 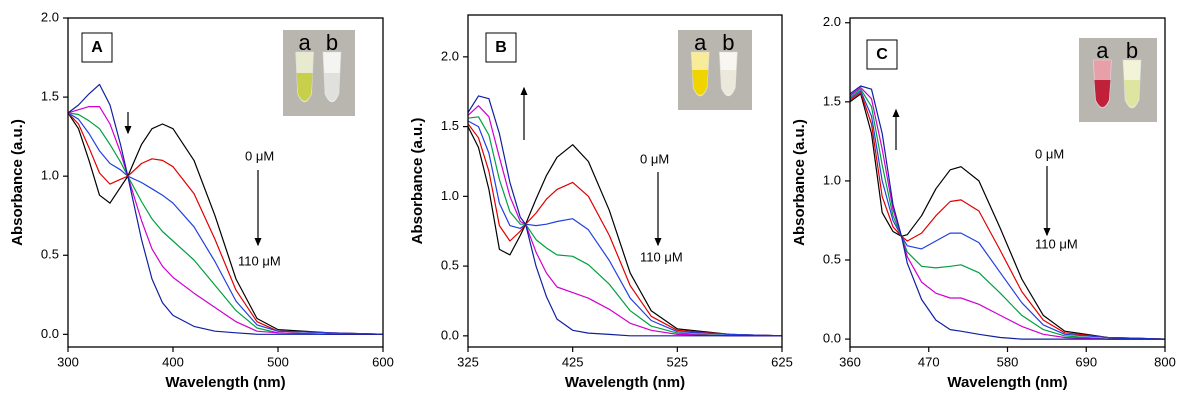 I want to click on x-tick-label: 580, so click(x=1008, y=361).